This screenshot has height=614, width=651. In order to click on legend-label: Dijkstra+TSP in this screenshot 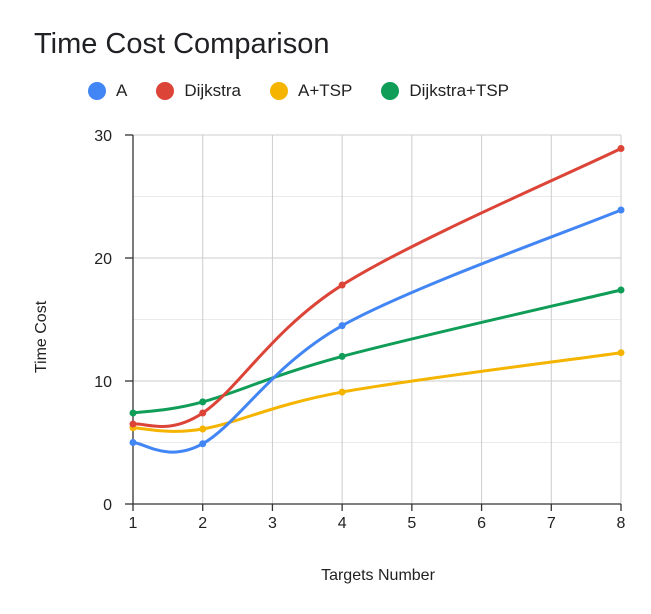, I will do `click(459, 90)`.